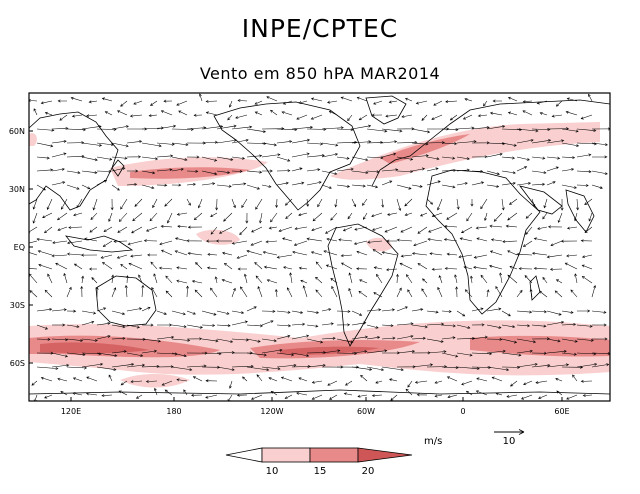 Image resolution: width=640 pixels, height=494 pixels. Describe the element at coordinates (71, 411) in the screenshot. I see `lon-label-120e: 120E` at that location.